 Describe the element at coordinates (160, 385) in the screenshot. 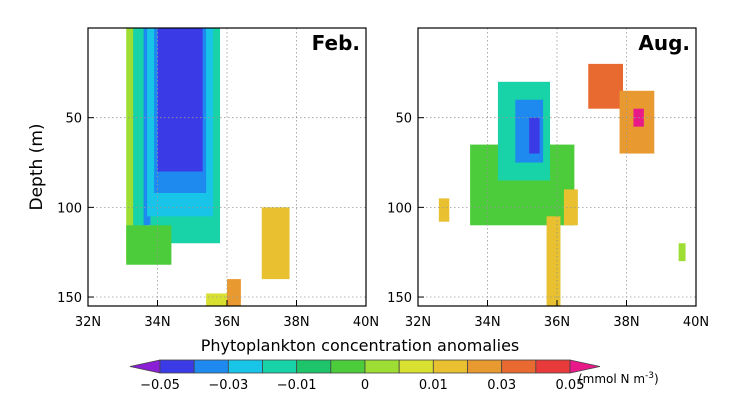

I see `colorbar-tick-label: −0.05` at that location.